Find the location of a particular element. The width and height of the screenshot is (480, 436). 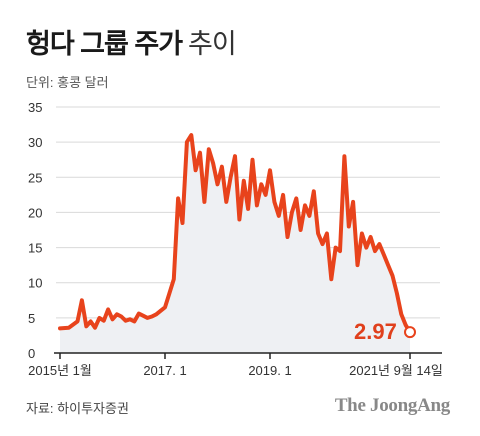

unit-label: 단위: 홍콩 달러 is located at coordinates (67, 82).